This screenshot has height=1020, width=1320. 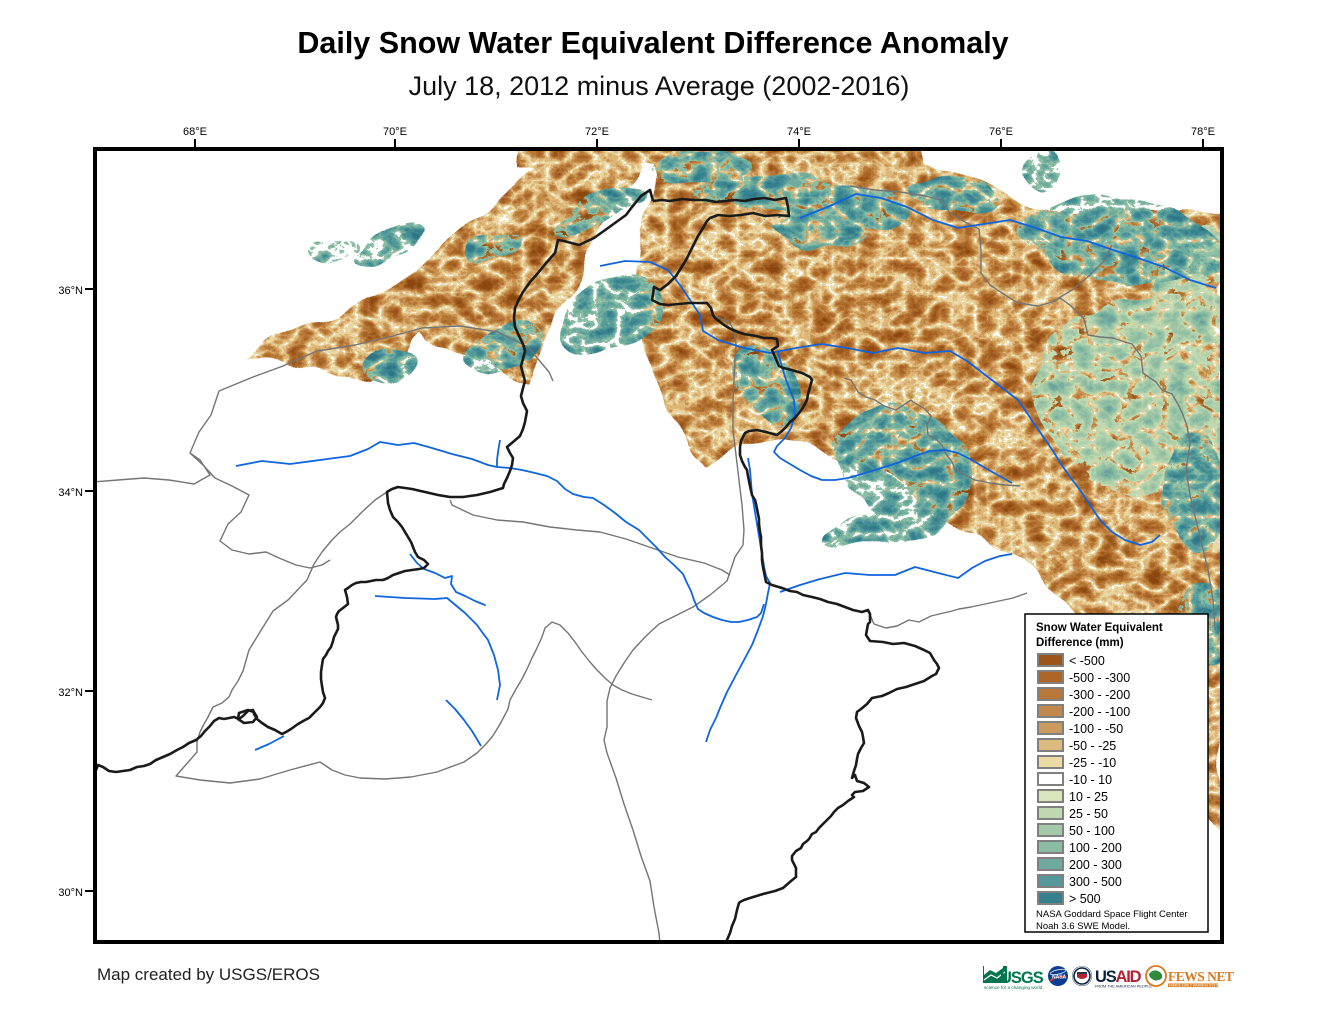 I want to click on svg-text:NASA Goddard Space Flight C: NASA Goddard Space Flight Center, so click(x=1112, y=914).